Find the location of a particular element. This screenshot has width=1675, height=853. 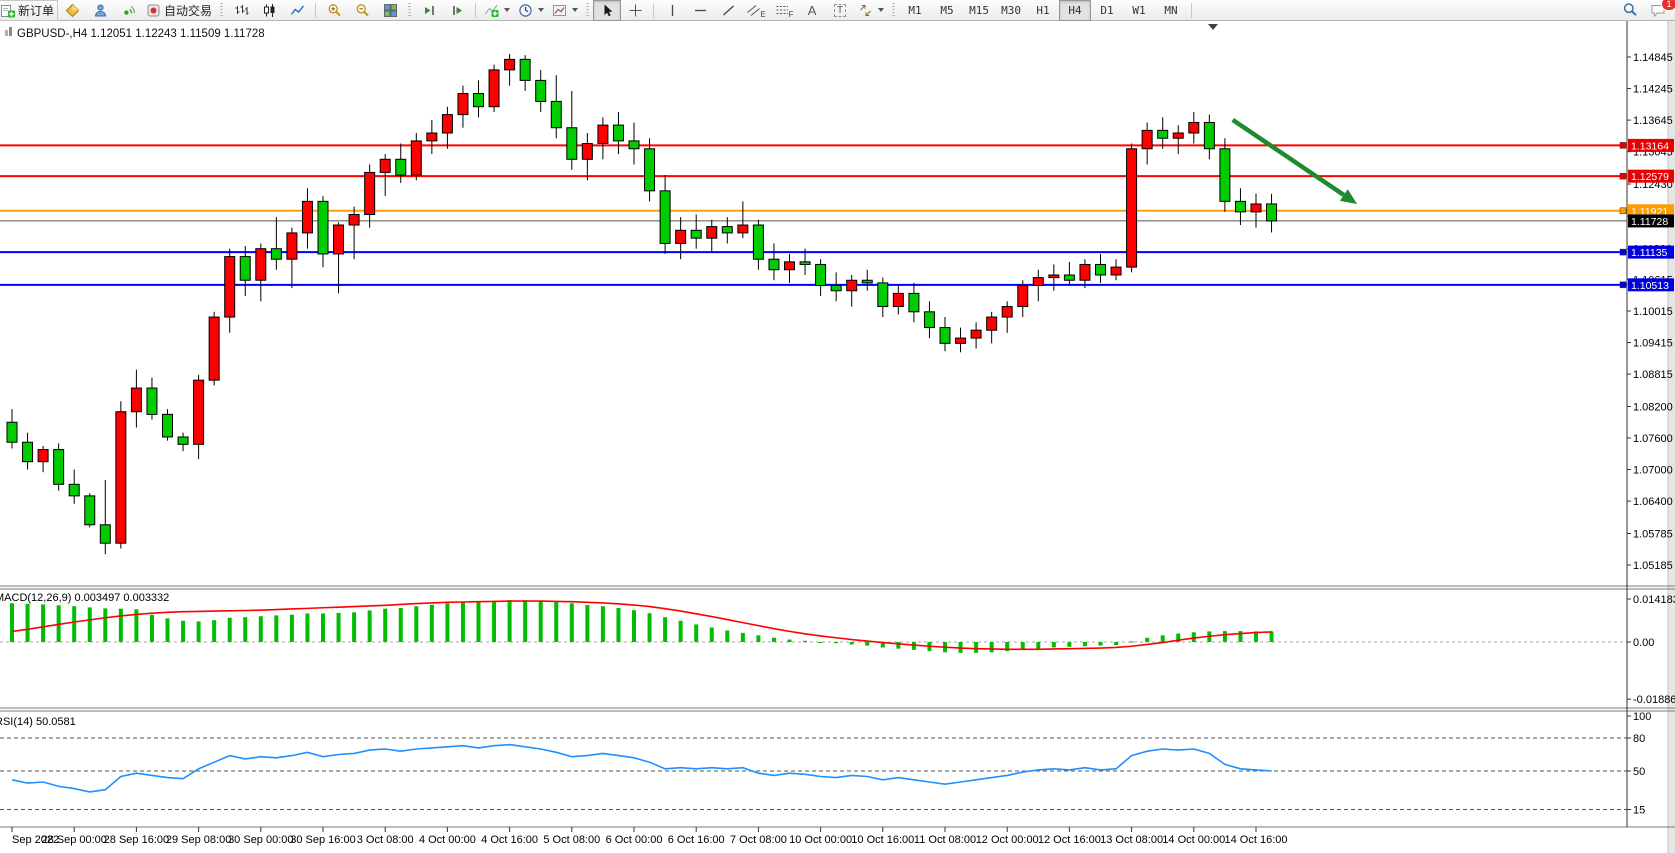

channel-letter: E is located at coordinates (763, 14).